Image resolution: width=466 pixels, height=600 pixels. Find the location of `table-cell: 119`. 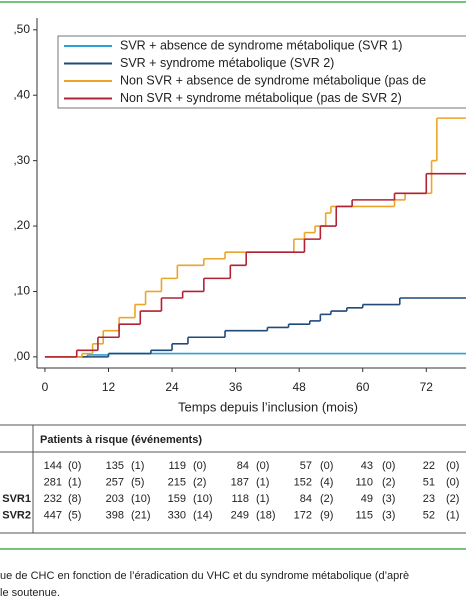

table-cell: 119 is located at coordinates (177, 466).